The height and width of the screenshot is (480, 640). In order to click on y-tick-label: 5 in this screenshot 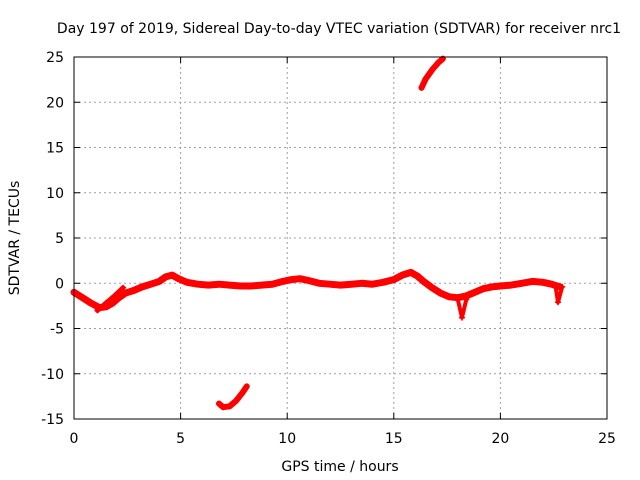, I will do `click(59, 239)`.